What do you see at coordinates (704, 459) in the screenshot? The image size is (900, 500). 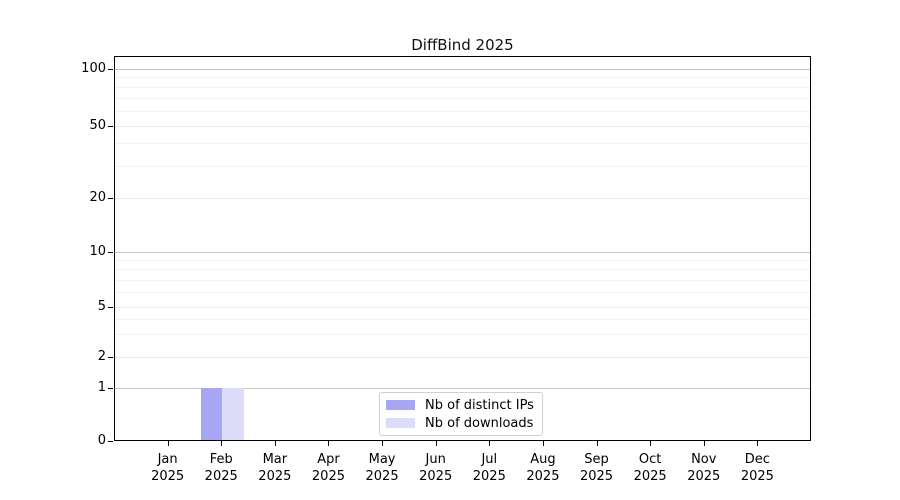 I see `x-tick-month: Nov` at bounding box center [704, 459].